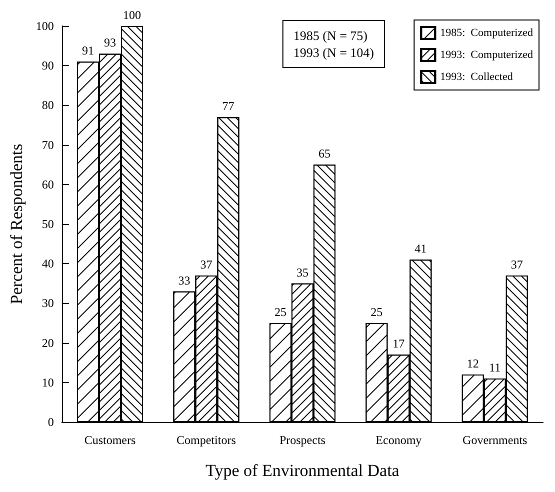 This screenshot has height=492, width=555. What do you see at coordinates (302, 440) in the screenshot?
I see `x-tick-label: Prospects` at bounding box center [302, 440].